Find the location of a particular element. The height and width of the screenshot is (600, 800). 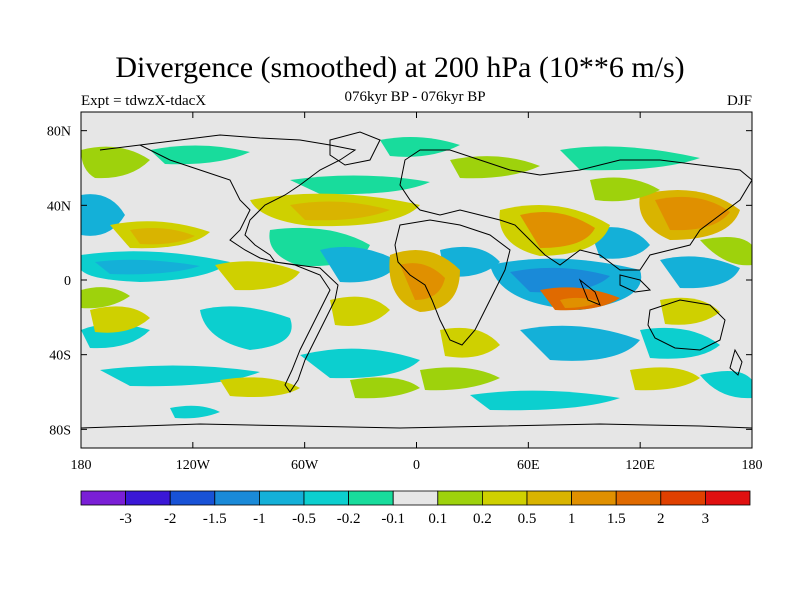

colorbar-label: -2 is located at coordinates (170, 519).